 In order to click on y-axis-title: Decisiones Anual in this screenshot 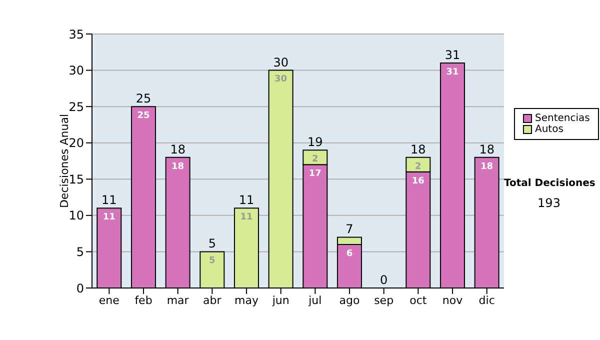, I will do `click(64, 161)`.